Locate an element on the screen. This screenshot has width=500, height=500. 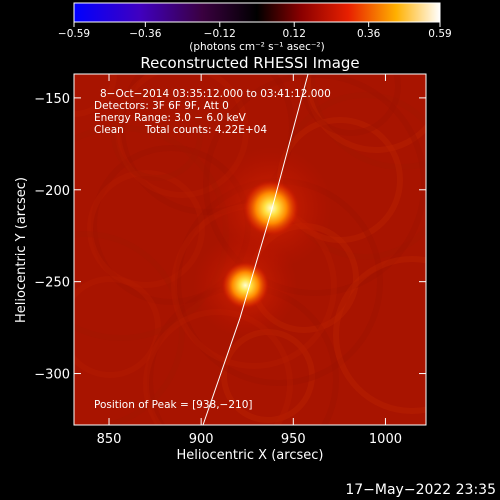
colorbar-tick-label: 0.36 is located at coordinates (369, 34).